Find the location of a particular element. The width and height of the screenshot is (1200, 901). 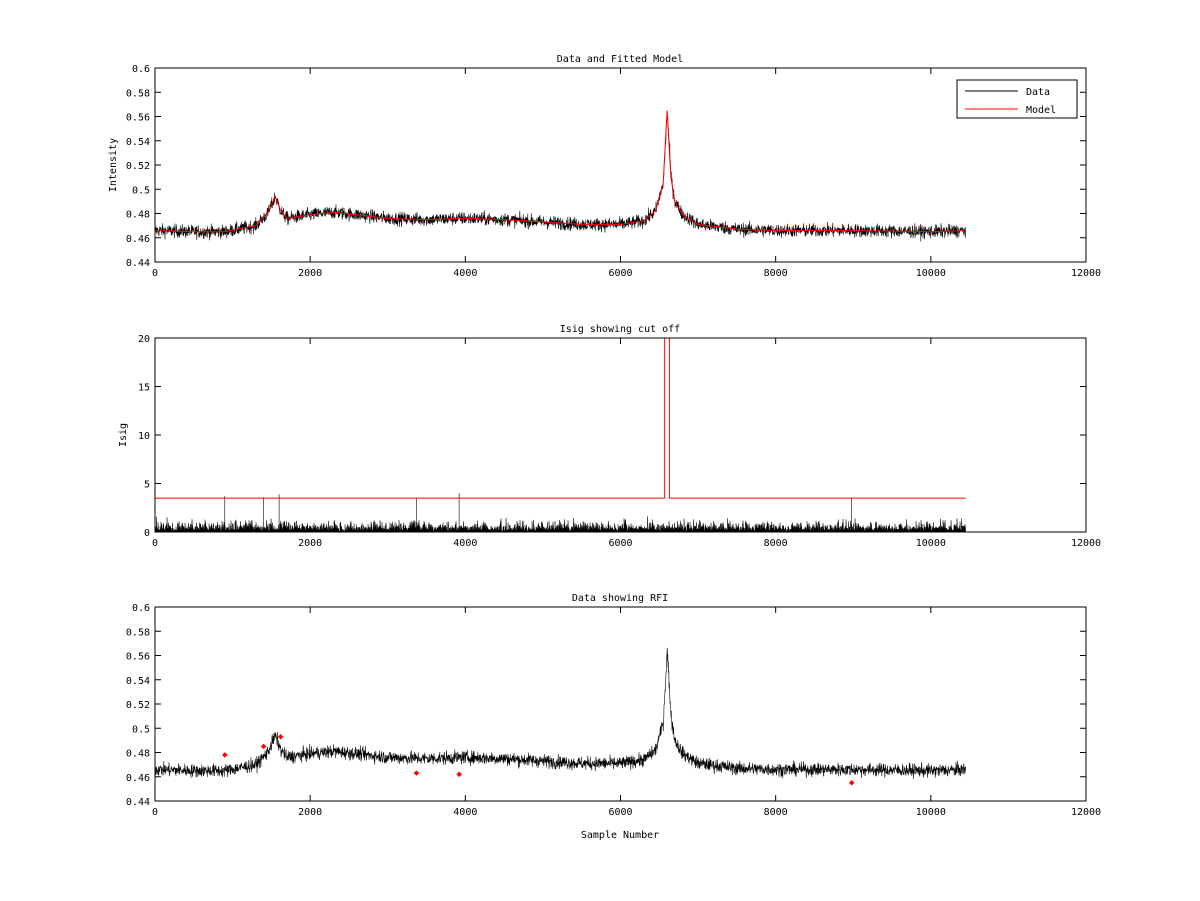

isig-series-line is located at coordinates (560, 513).